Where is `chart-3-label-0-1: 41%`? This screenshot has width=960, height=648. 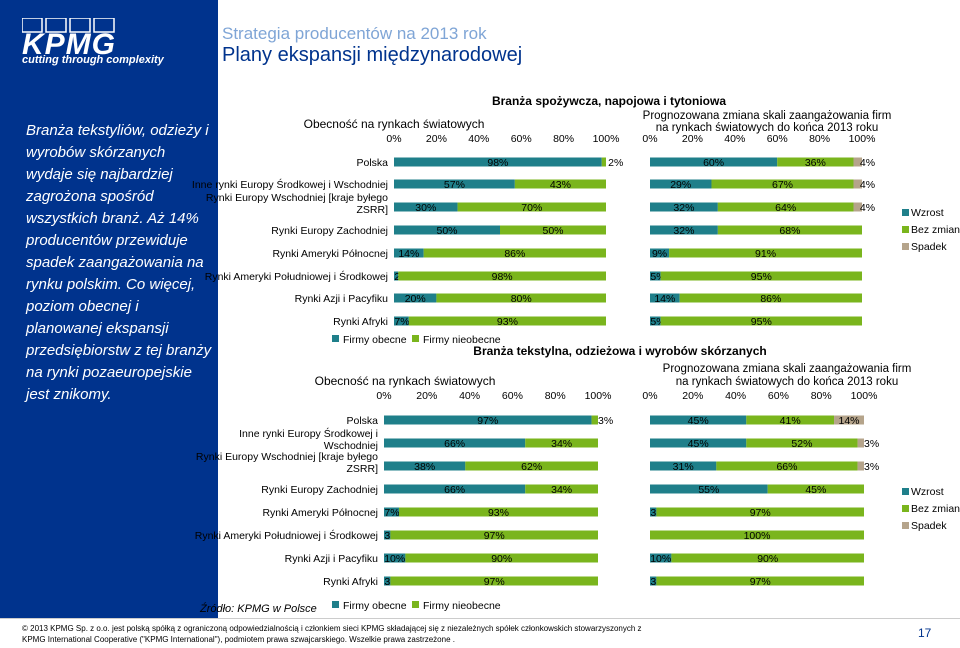
chart-3-label-0-1: 41% is located at coordinates (790, 421).